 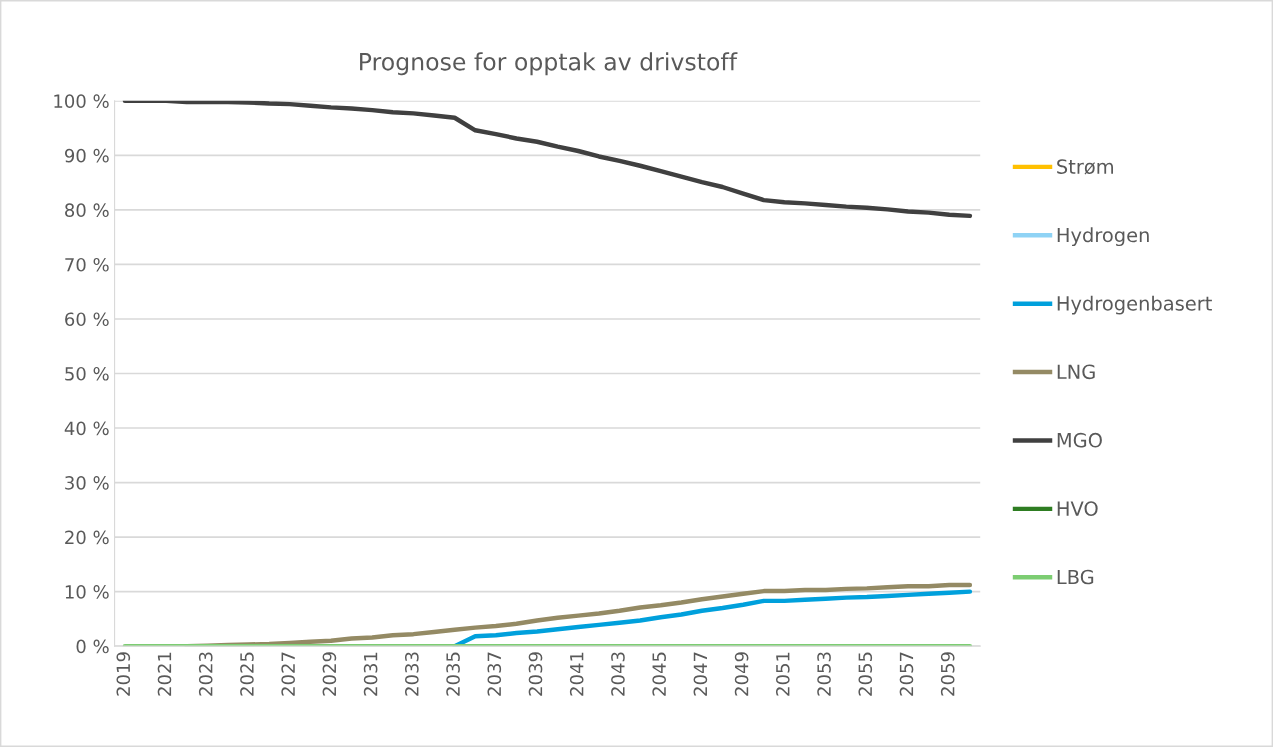 What do you see at coordinates (824, 674) in the screenshot?
I see `x-tick-label: 2053` at bounding box center [824, 674].